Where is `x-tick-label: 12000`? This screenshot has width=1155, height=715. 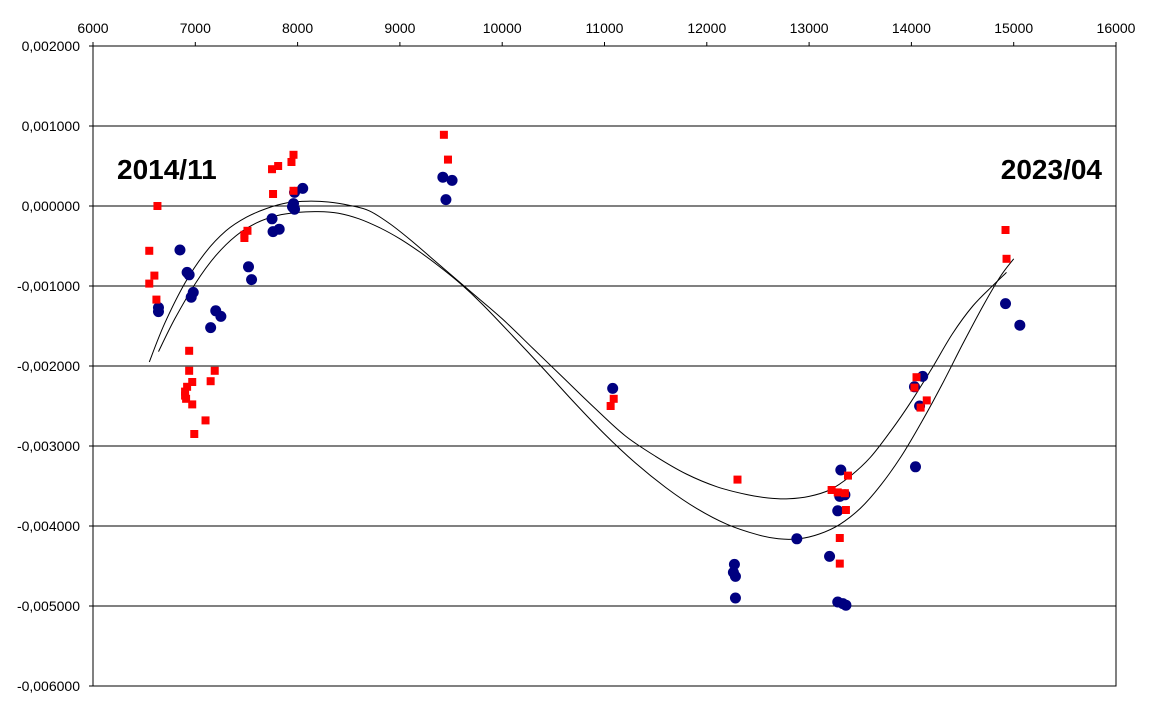
x-tick-label: 12000 is located at coordinates (706, 28).